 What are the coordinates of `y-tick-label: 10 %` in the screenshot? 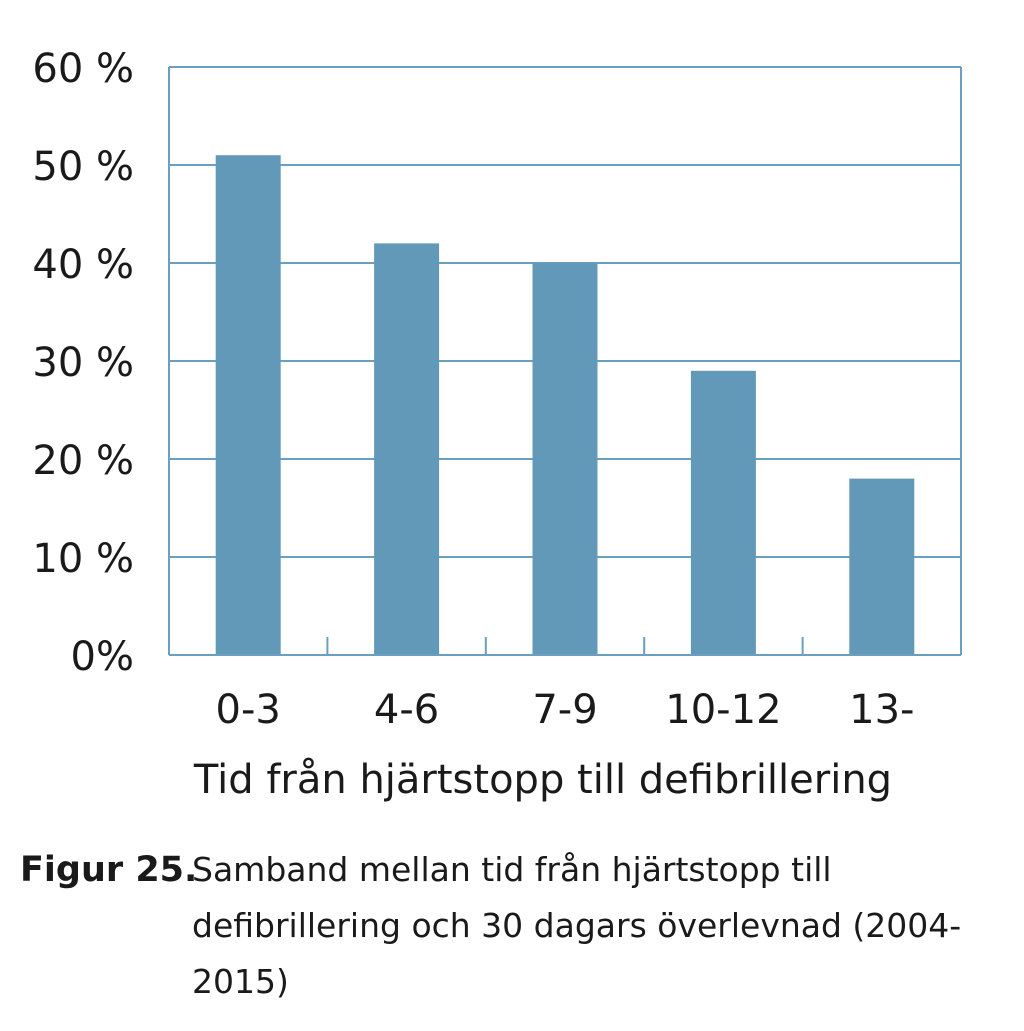 It's located at (83, 559).